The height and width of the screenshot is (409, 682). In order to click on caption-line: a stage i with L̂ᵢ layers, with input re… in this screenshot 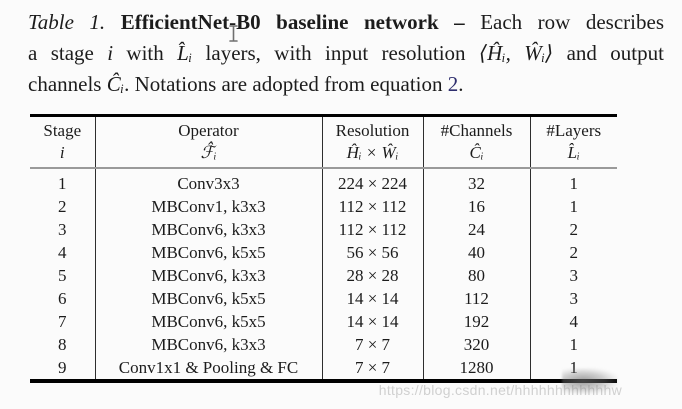, I will do `click(346, 53)`.